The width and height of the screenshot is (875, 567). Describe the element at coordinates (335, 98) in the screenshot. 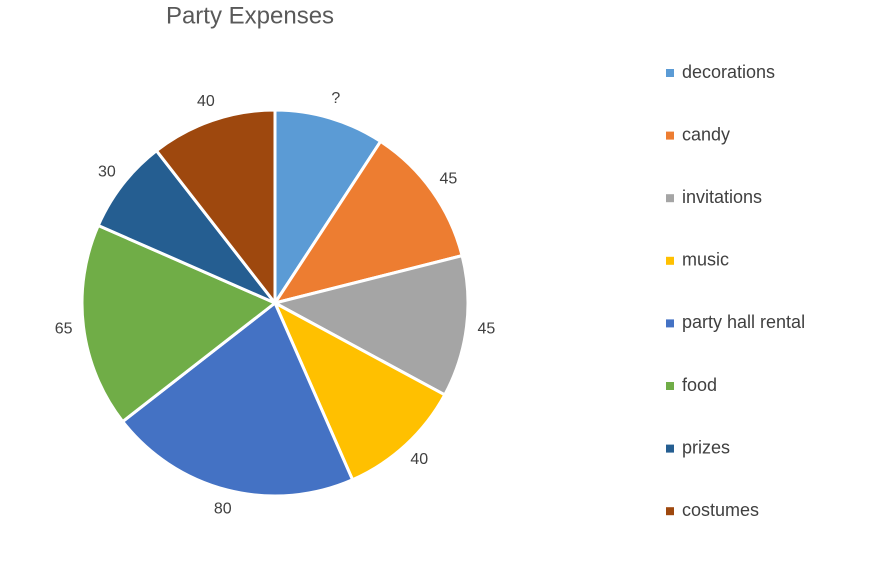

I see `data-label: ?` at that location.